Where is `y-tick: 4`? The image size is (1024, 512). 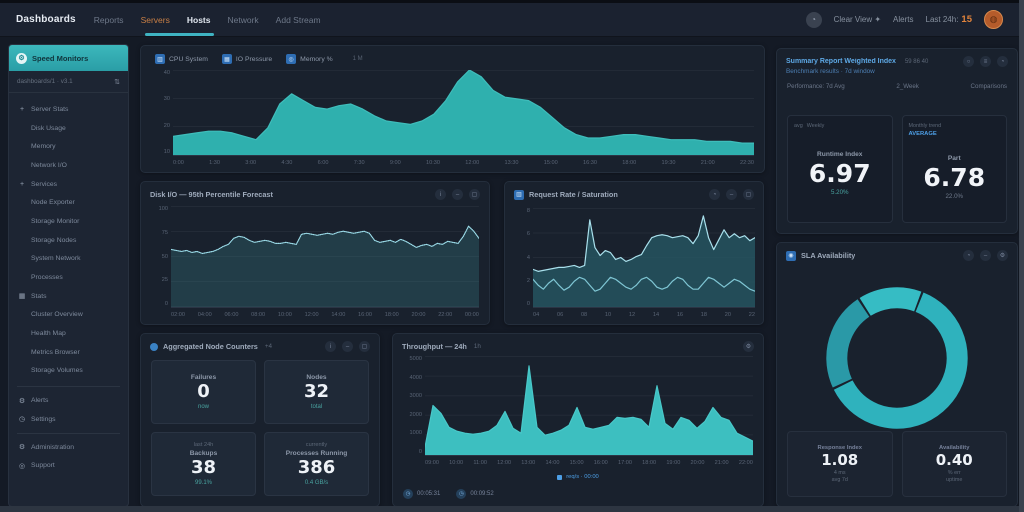
y-tick: 4 is located at coordinates (528, 257).